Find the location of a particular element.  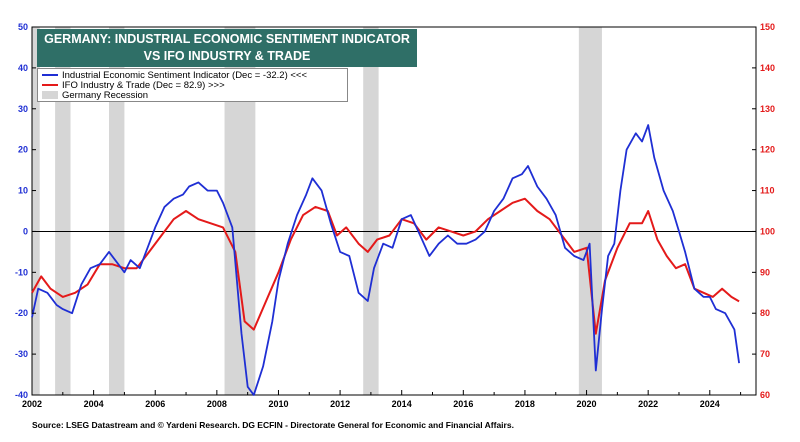

x-tick-label: 2022 is located at coordinates (648, 404).